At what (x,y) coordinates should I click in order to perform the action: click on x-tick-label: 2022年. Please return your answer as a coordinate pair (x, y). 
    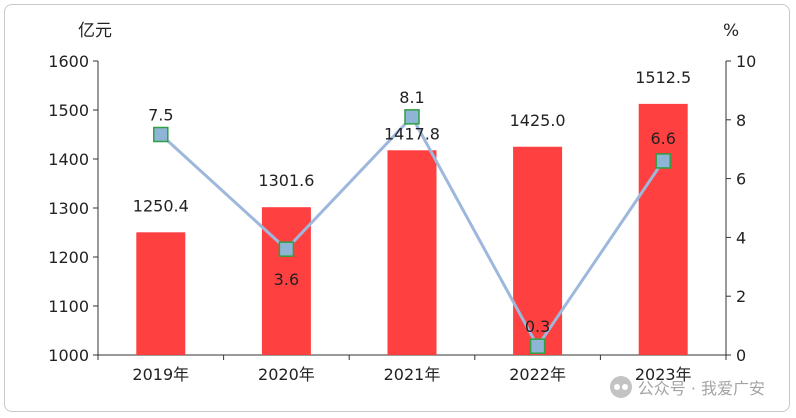
    Looking at the image, I should click on (537, 374).